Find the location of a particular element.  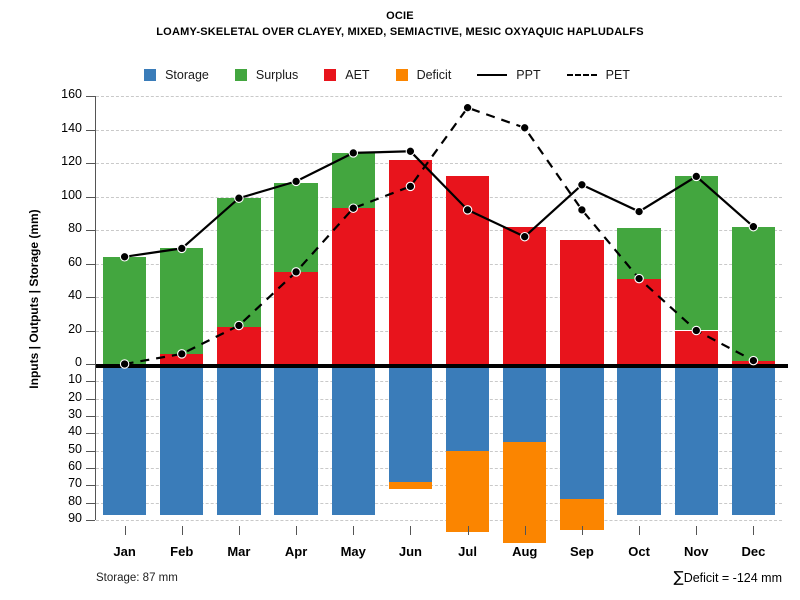

x-label-Jun: Jun is located at coordinates (410, 551).